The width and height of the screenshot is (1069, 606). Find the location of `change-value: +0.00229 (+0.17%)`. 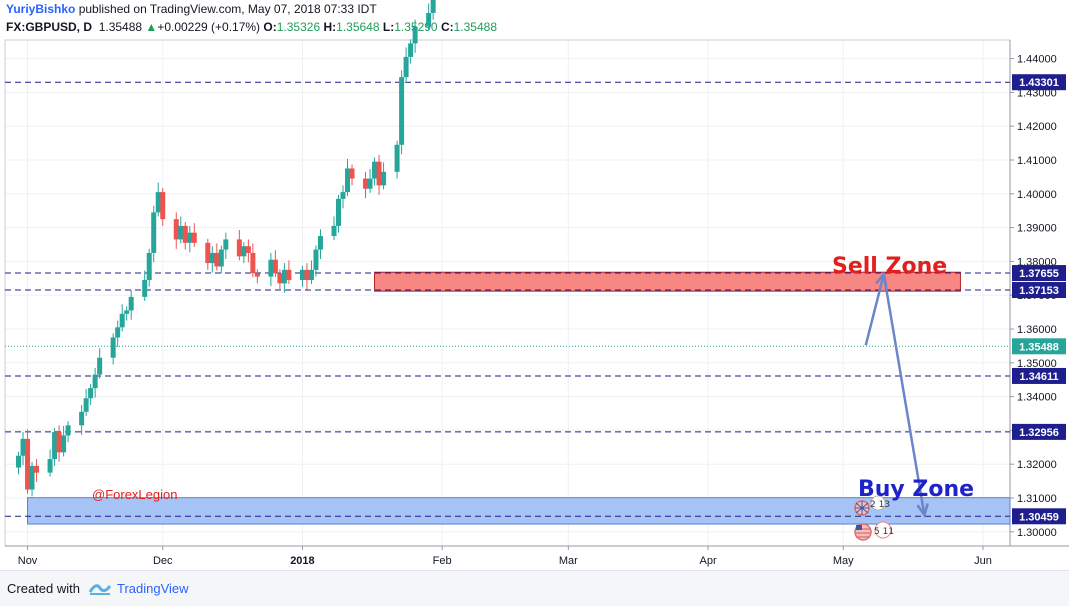

change-value: +0.00229 (+0.17%) is located at coordinates (209, 27).